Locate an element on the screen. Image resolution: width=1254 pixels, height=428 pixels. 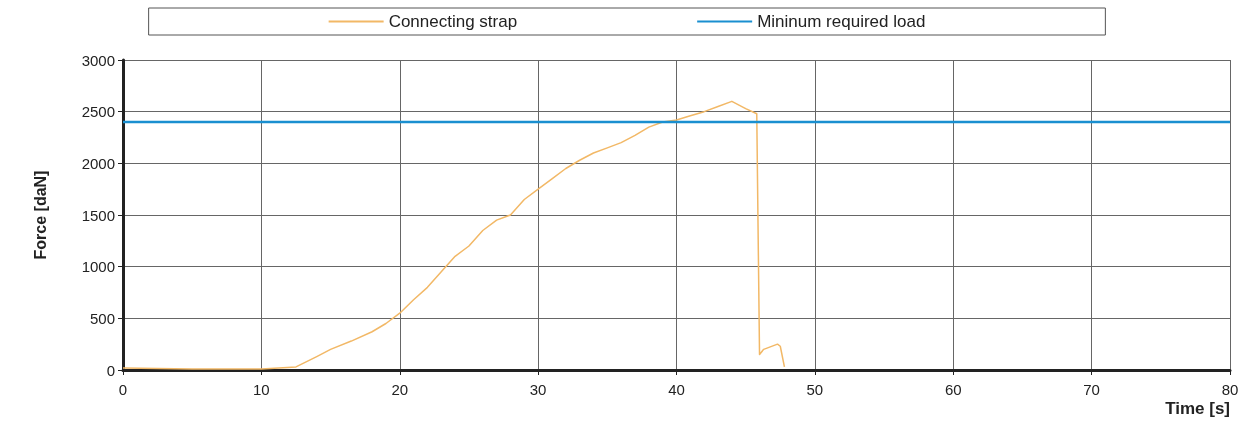
x-tick-label: 60 is located at coordinates (953, 389).